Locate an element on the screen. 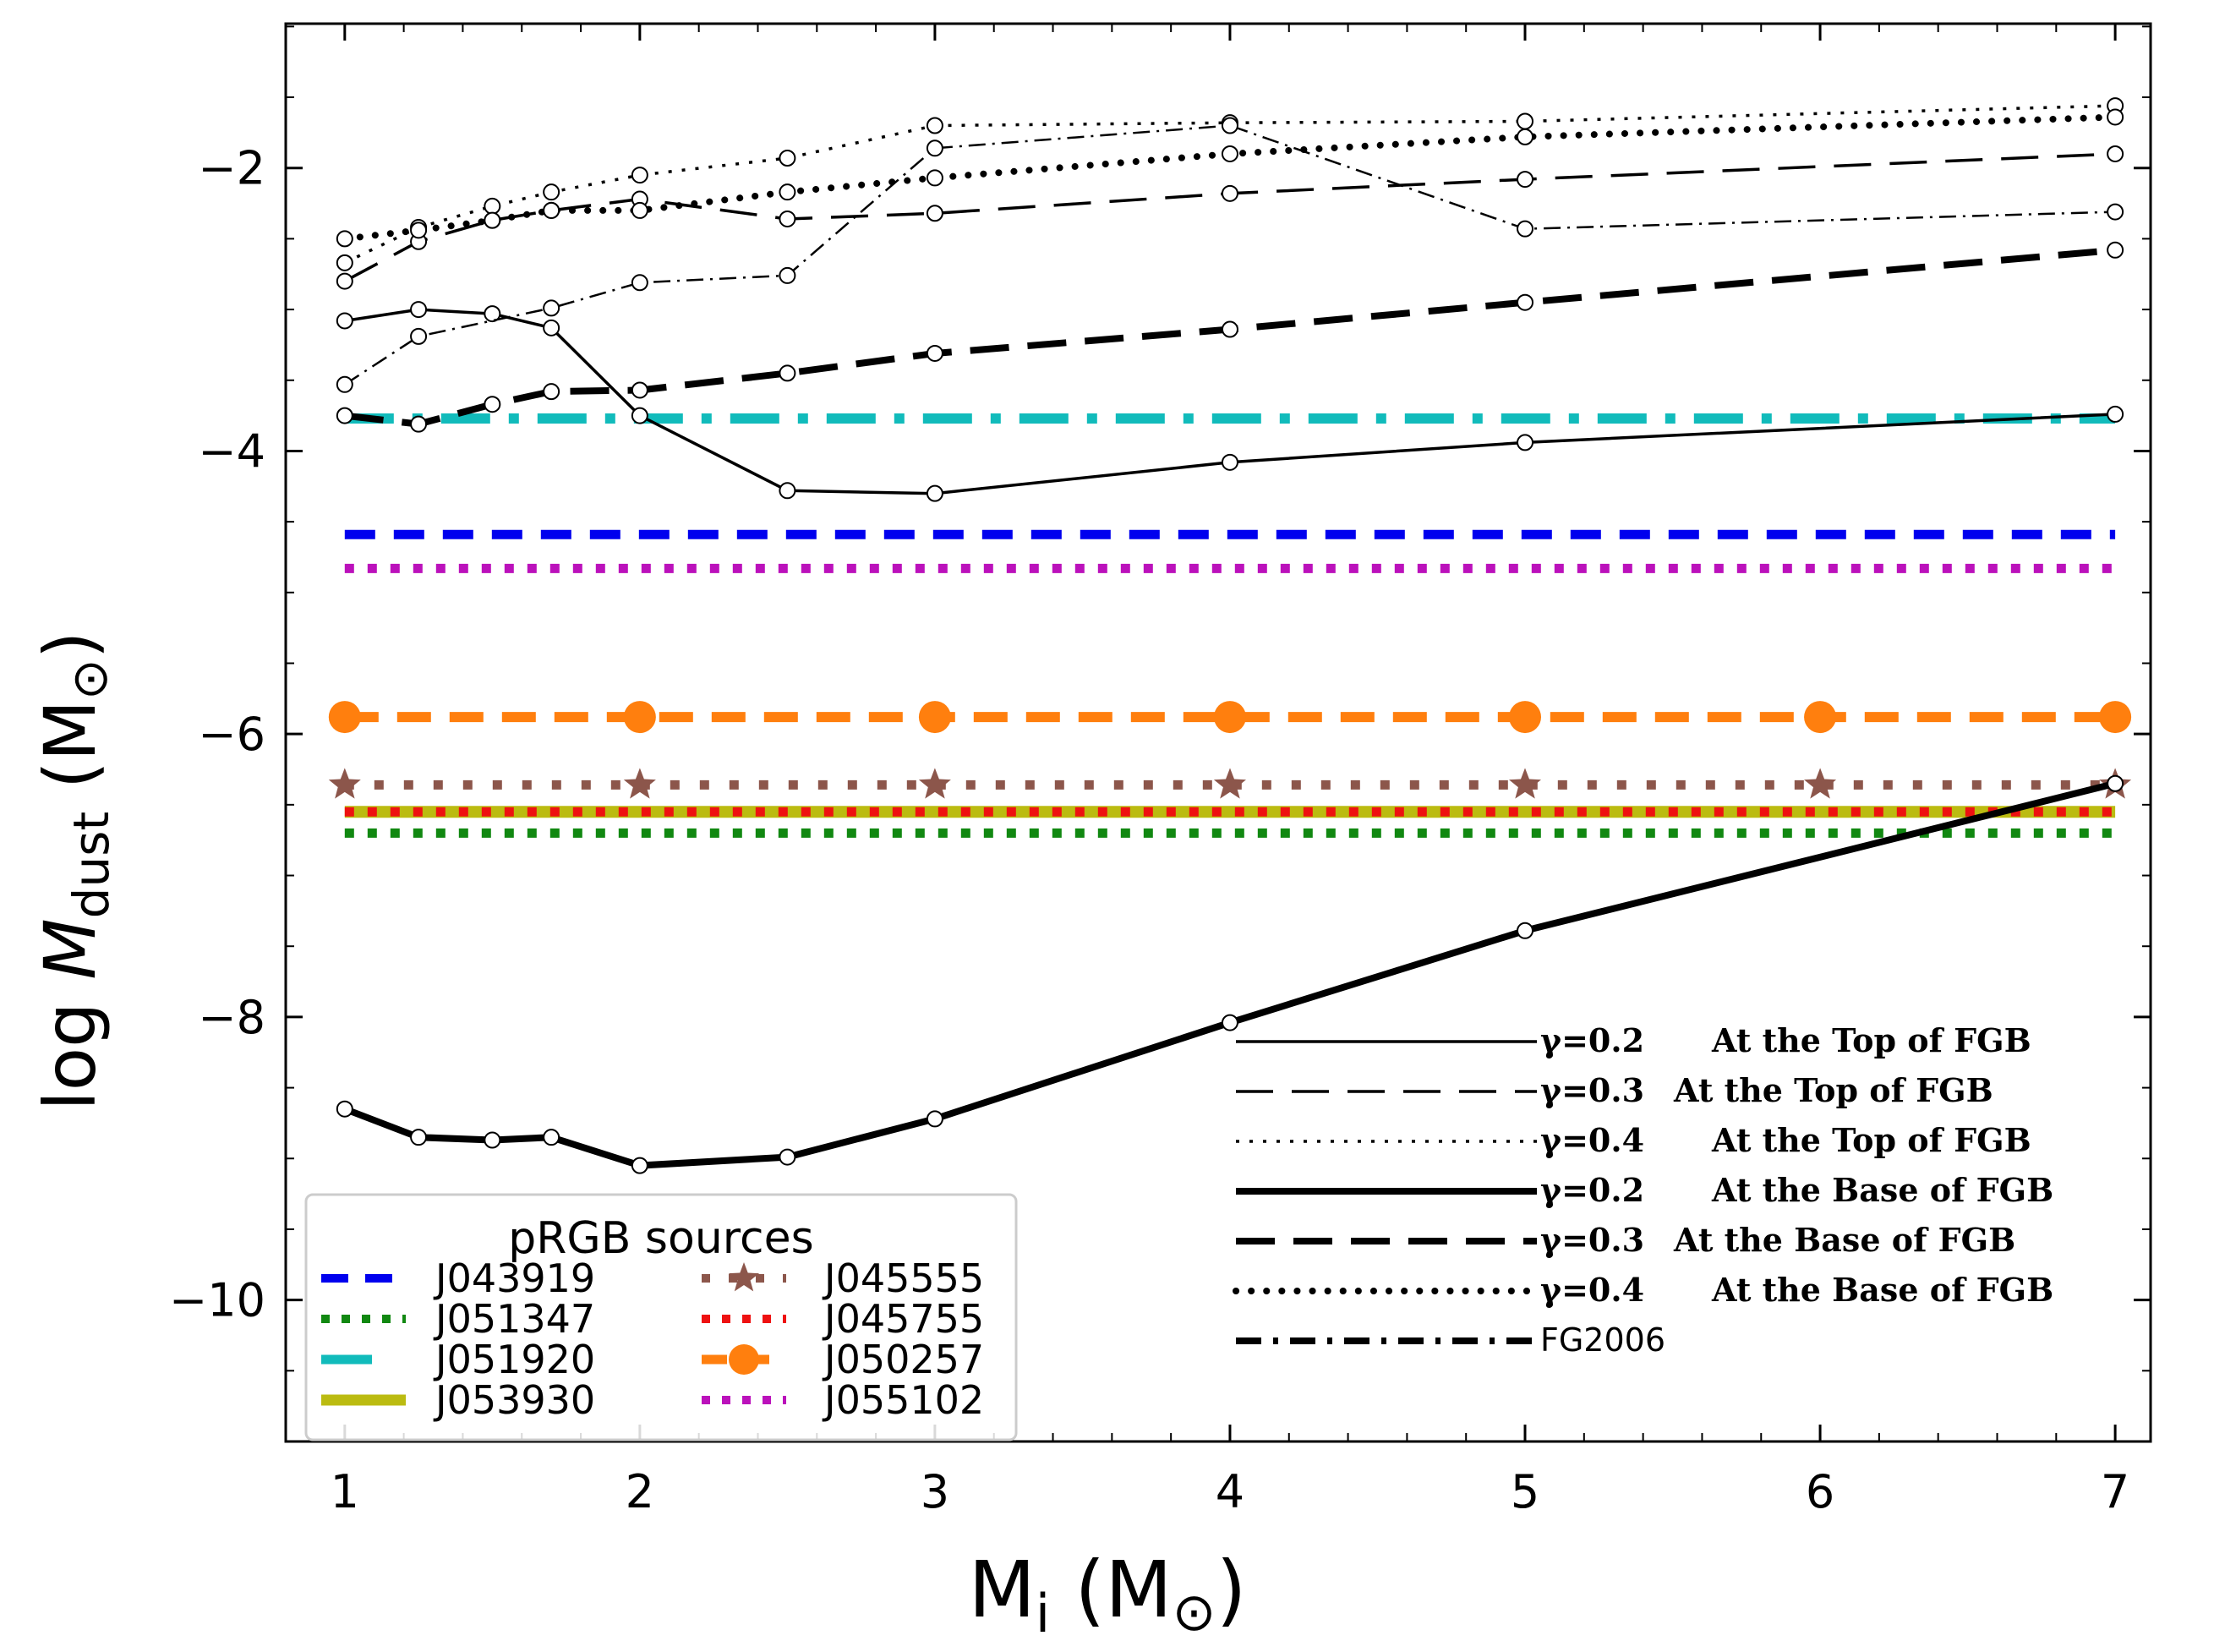 The image size is (2214, 1652). legend-label-J045555: J045555 is located at coordinates (903, 1278).